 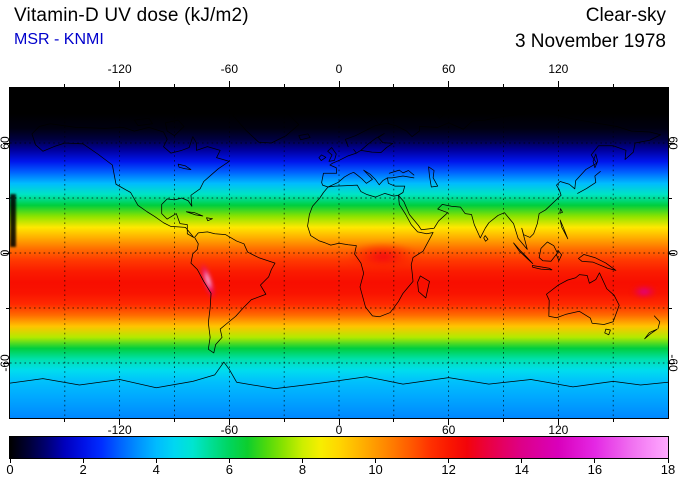 What do you see at coordinates (229, 469) in the screenshot?
I see `colorbar-tick-label: 6` at bounding box center [229, 469].